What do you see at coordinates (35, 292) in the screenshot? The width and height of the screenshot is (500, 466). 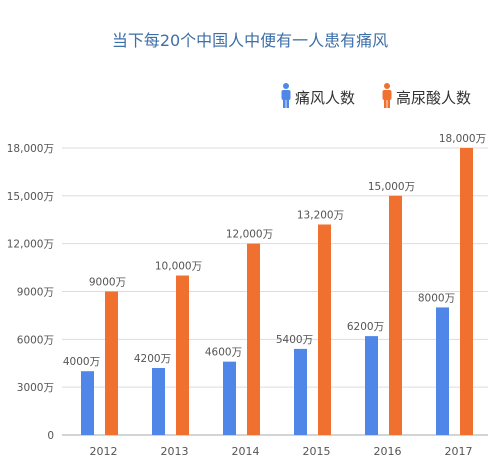 I see `y-tick-label: 9000万` at bounding box center [35, 292].